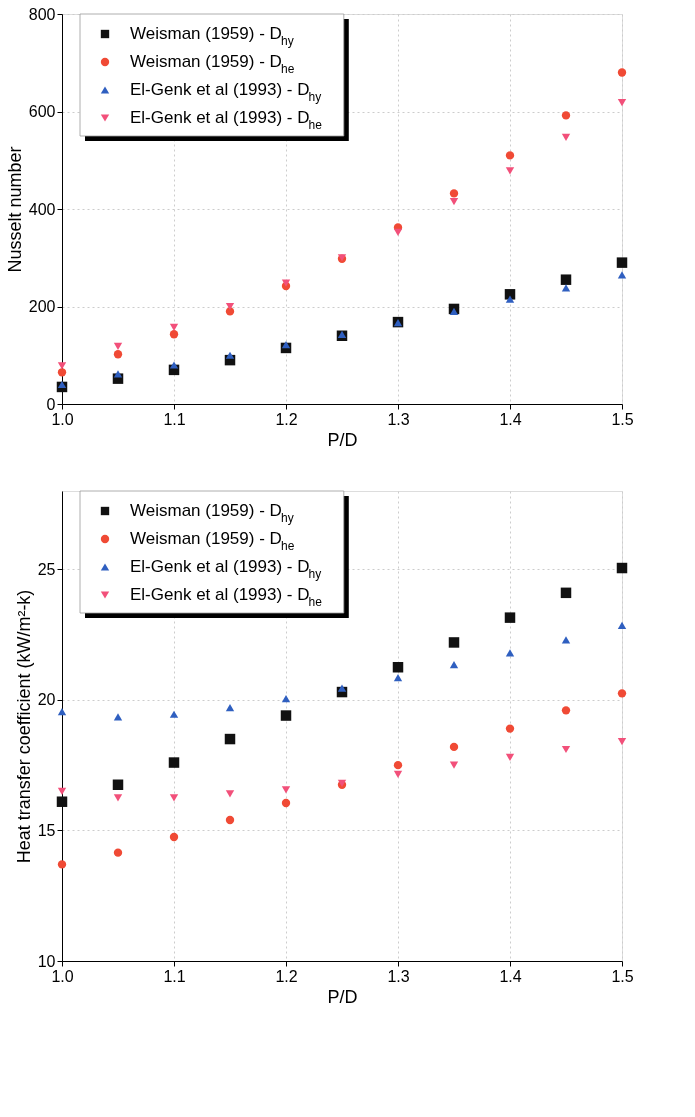 The width and height of the screenshot is (695, 1117). I want to click on y-tick-label: 400, so click(42, 209).